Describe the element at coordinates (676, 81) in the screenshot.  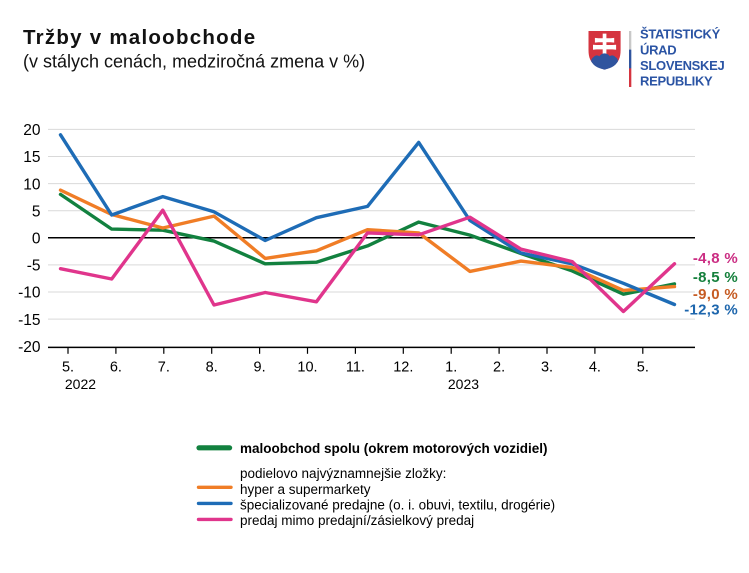
I see `svg-text: REPUBLIKY` at that location.